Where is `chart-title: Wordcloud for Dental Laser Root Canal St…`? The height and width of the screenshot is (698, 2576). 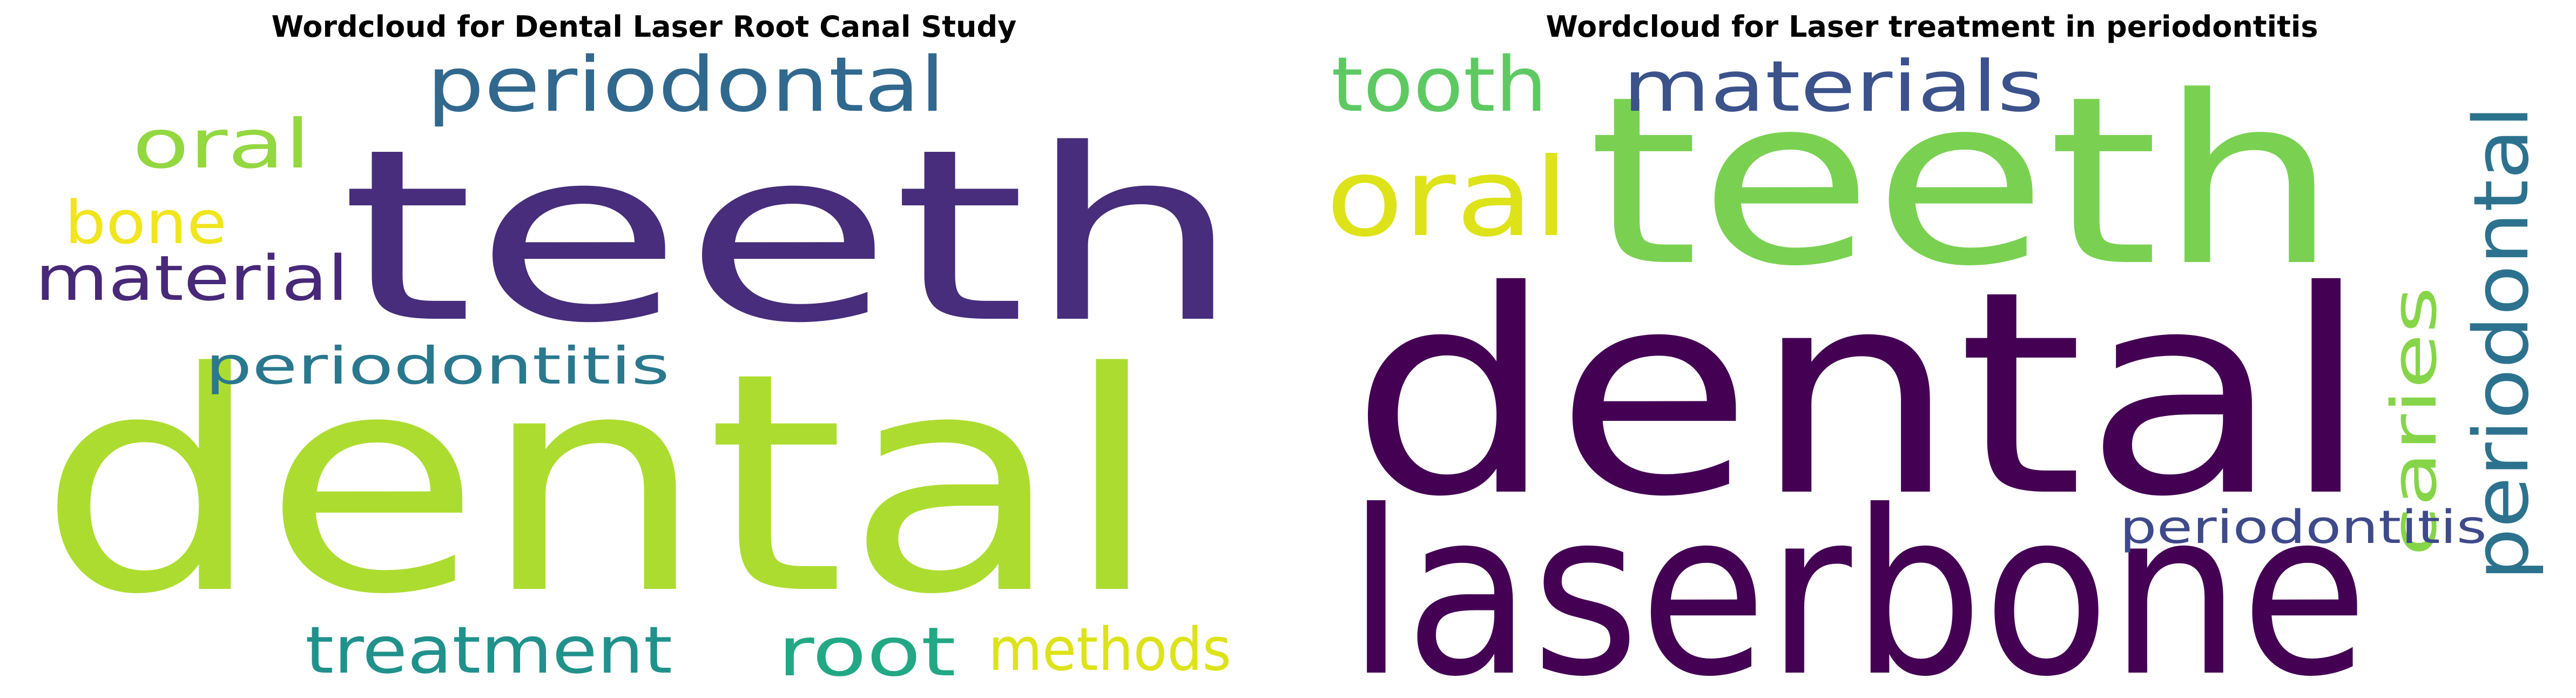
chart-title: Wordcloud for Dental Laser Root Canal St… is located at coordinates (644, 27).